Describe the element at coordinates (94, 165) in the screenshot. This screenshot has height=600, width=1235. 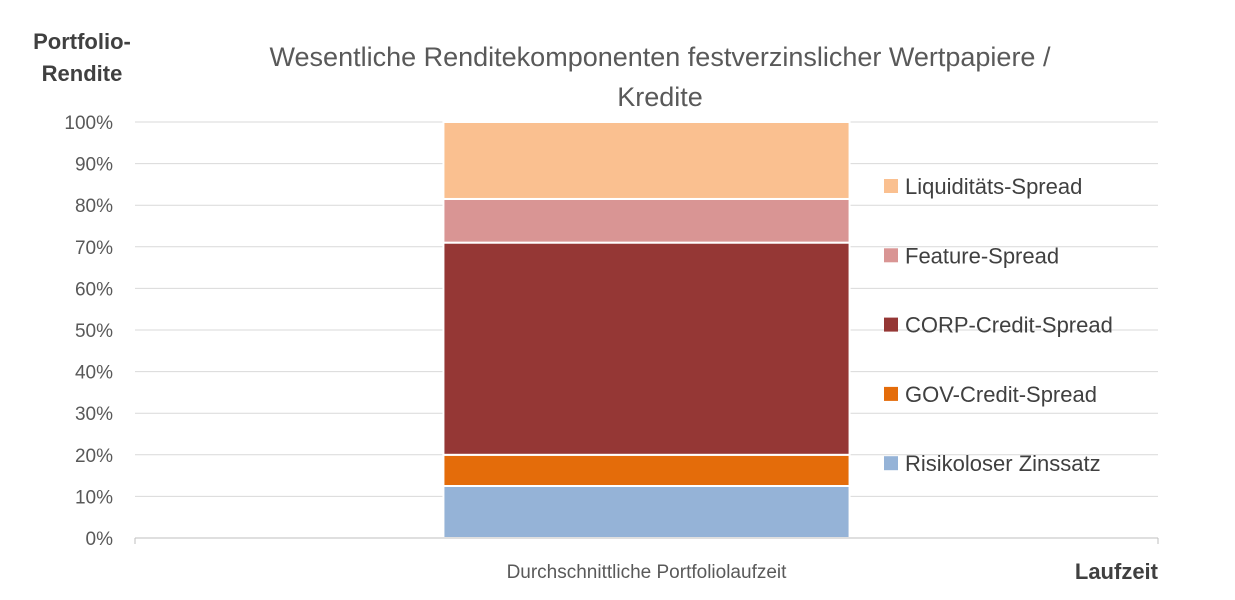
I see `y-tick-label: 90%` at that location.